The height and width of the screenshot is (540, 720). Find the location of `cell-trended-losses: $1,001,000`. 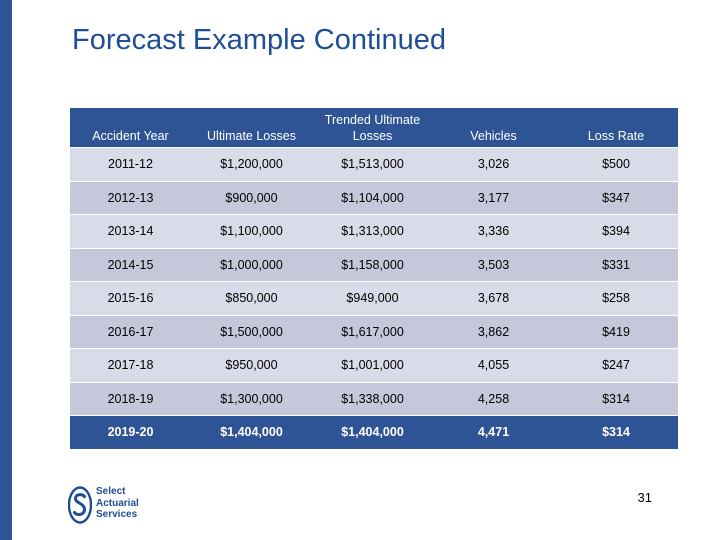

cell-trended-losses: $1,001,000 is located at coordinates (372, 365).